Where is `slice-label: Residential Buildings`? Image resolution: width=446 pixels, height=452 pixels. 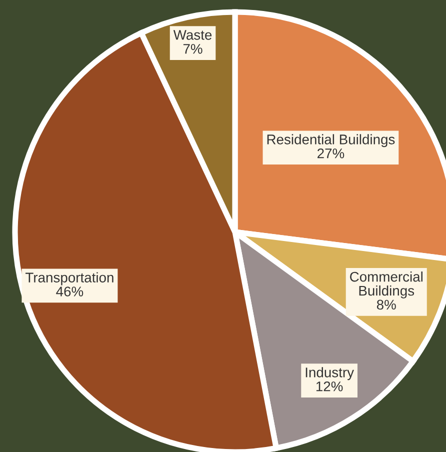
slice-label: Residential Buildings is located at coordinates (331, 141).